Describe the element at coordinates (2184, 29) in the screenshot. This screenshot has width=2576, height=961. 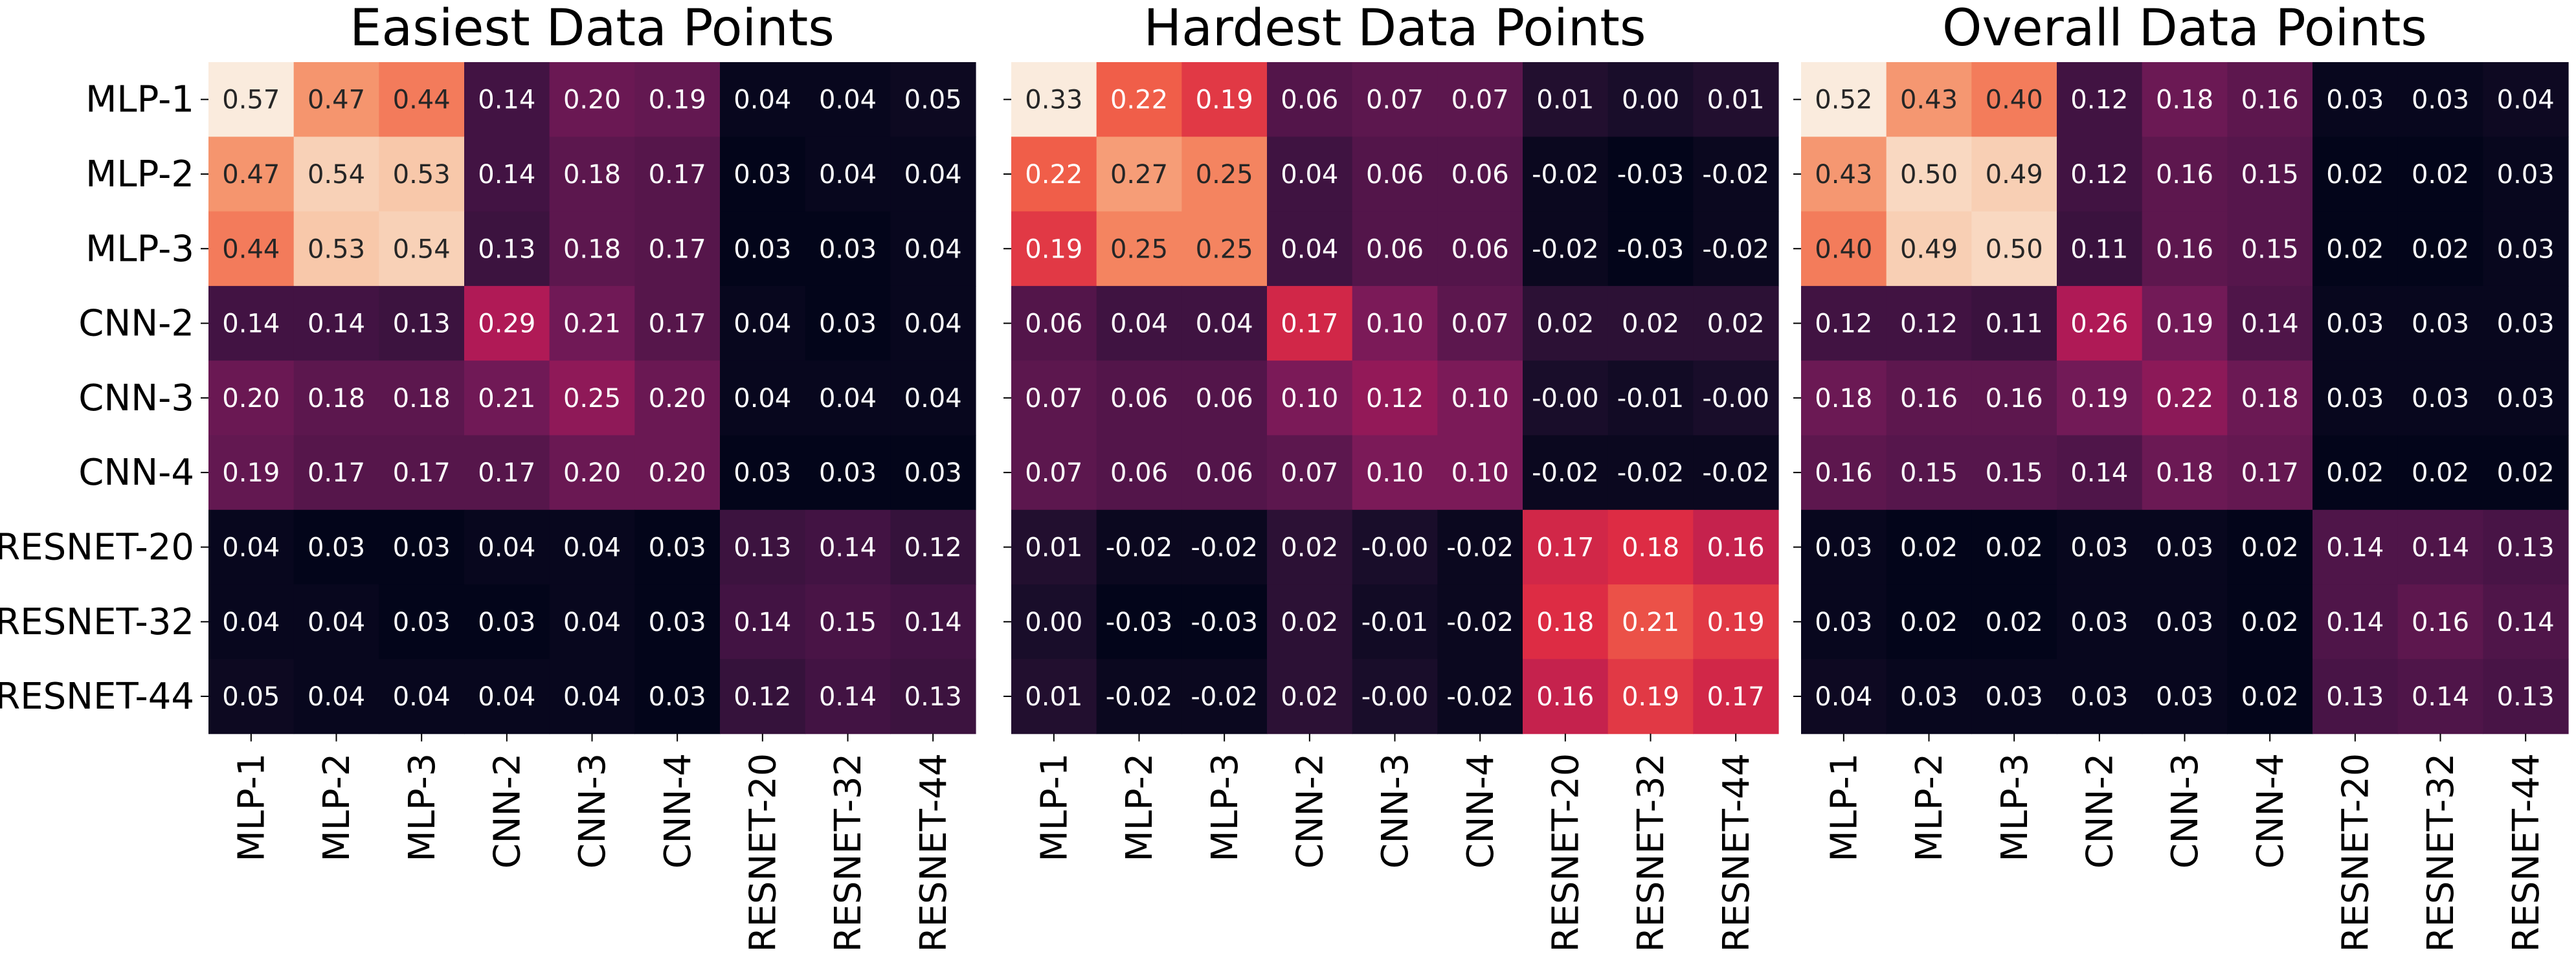
I see `panel-title: Overall Data Points` at that location.